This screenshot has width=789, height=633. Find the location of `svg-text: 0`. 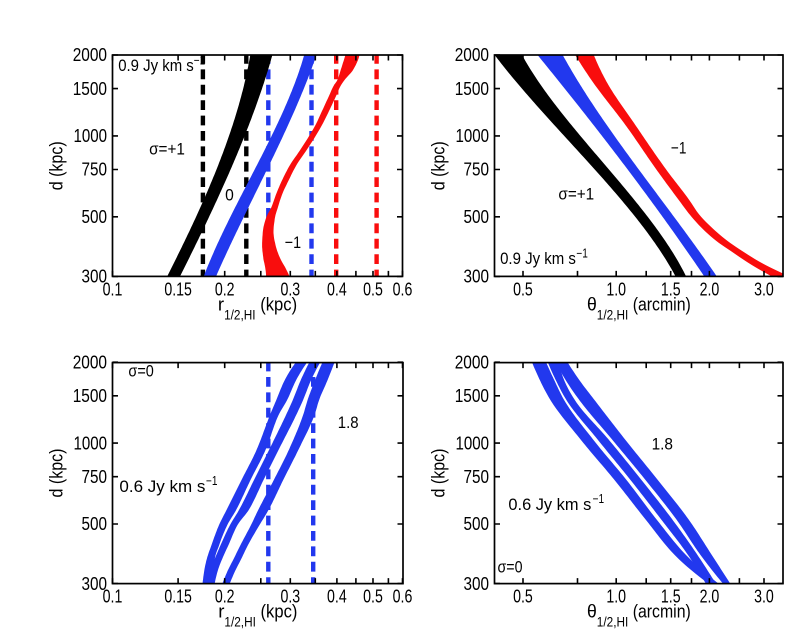

svg-text: 0 is located at coordinates (229, 195).